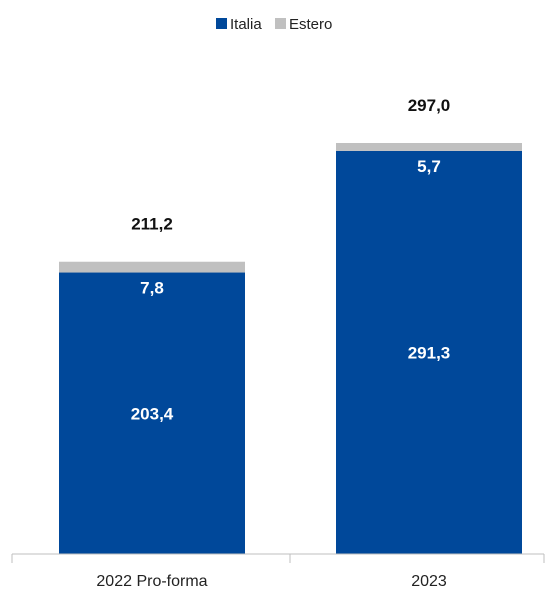 The width and height of the screenshot is (555, 596). I want to click on data-label-italia: 203,4, so click(152, 413).